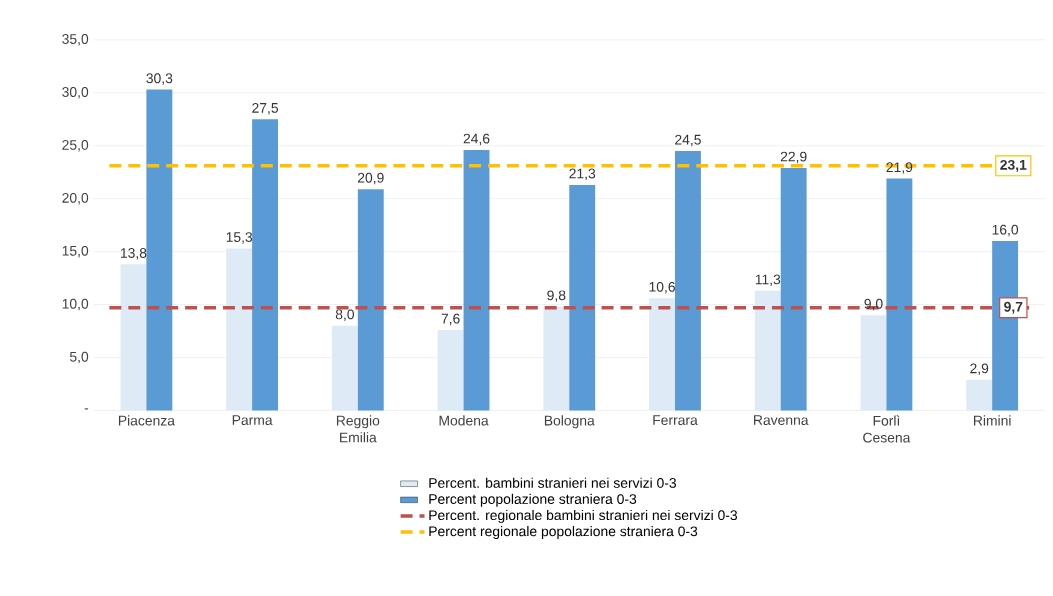  Describe the element at coordinates (450, 319) in the screenshot. I see `data-label: 7,6` at that location.